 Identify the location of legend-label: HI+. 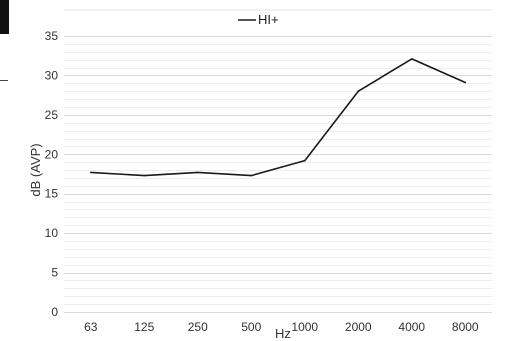
(268, 19).